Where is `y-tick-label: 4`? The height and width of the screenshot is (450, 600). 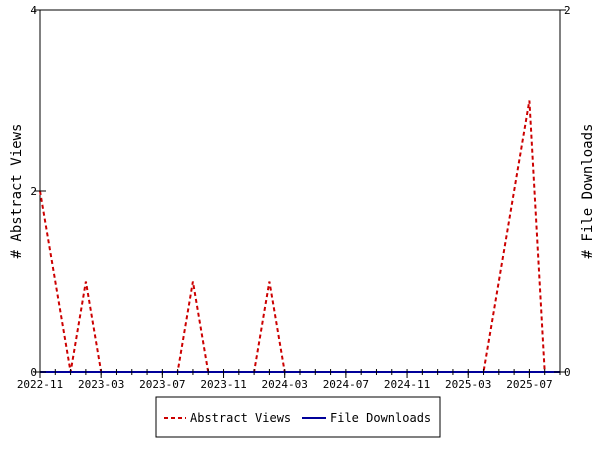 y-tick-label: 4 is located at coordinates (33, 10).